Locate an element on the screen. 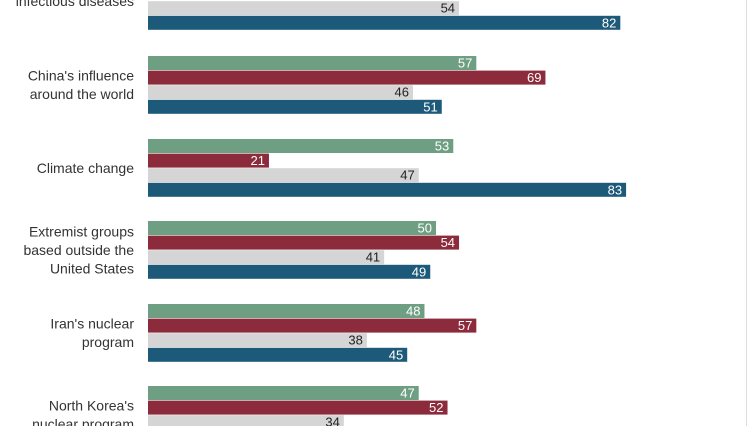 This screenshot has height=426, width=747. data-label-2-series-1: 57 is located at coordinates (465, 63).